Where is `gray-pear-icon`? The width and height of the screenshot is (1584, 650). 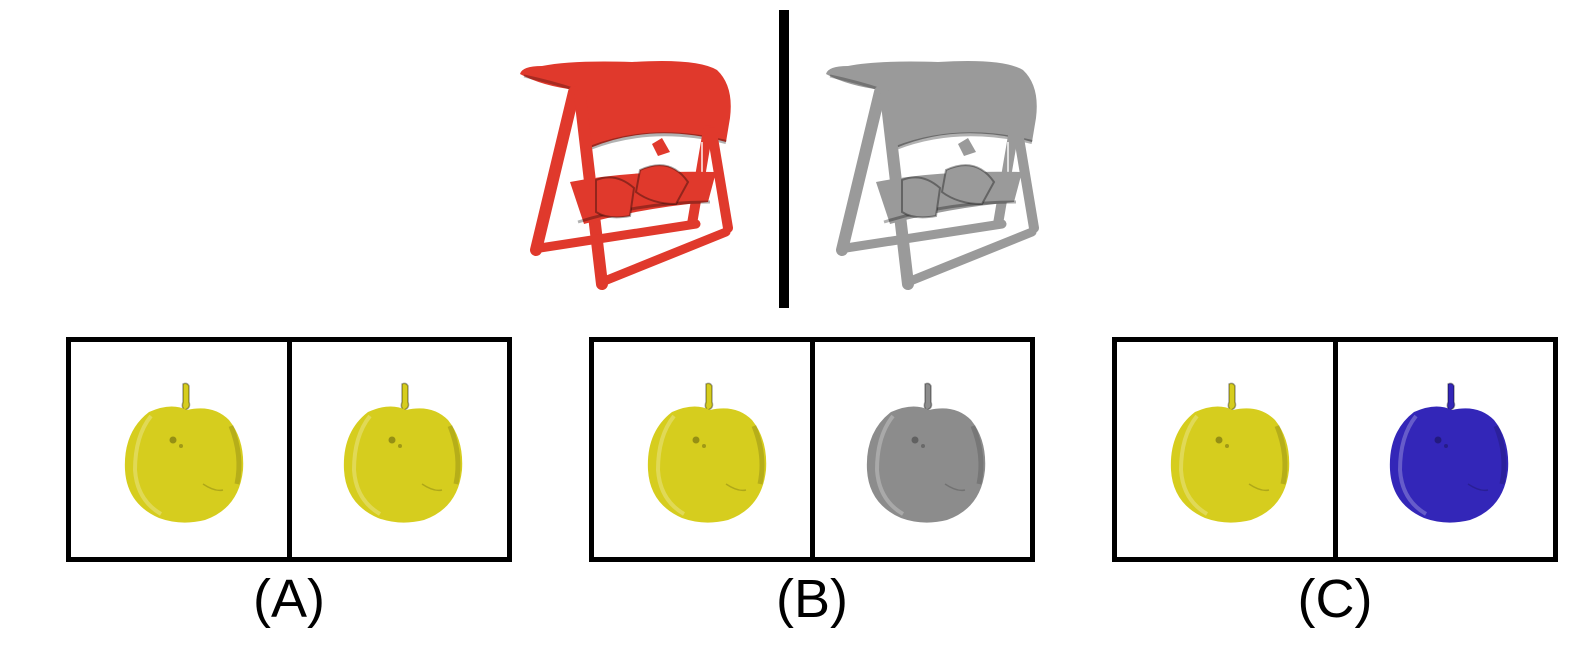
gray-pear-icon is located at coordinates (928, 453).